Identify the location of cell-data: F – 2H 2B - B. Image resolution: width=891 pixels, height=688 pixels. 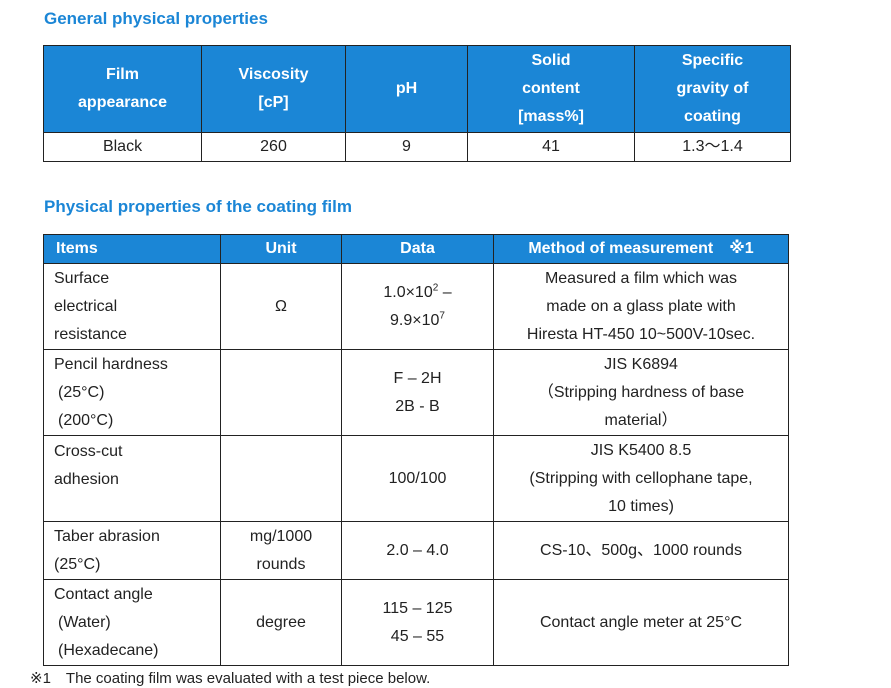
(417, 392).